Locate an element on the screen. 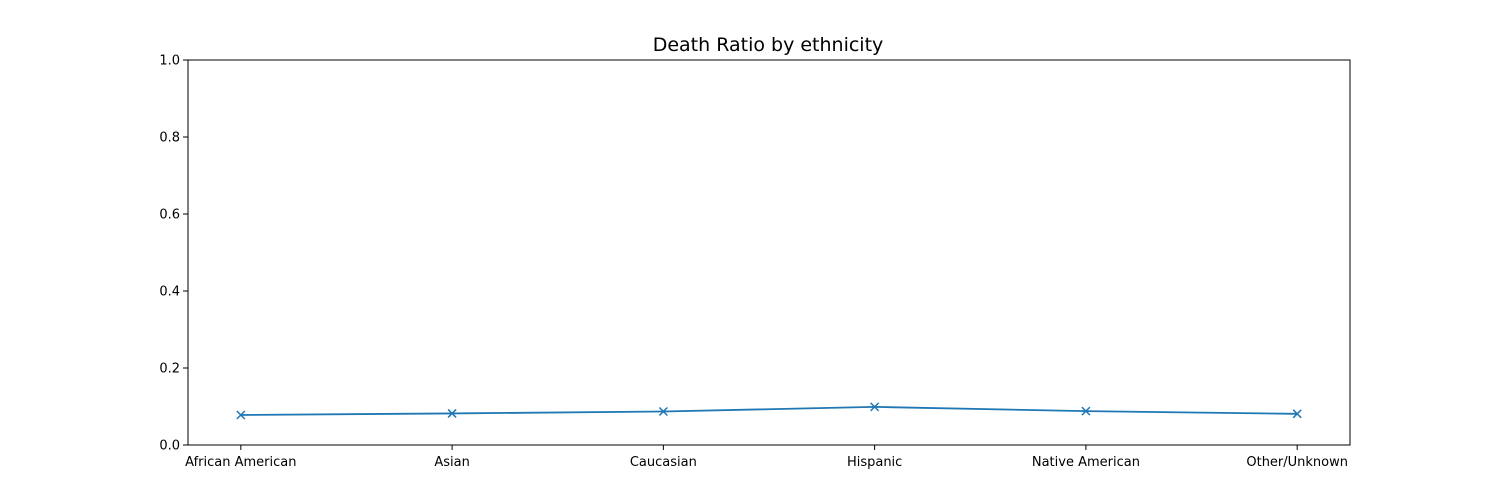  x-tick-label: Other/Unknown is located at coordinates (1297, 462).